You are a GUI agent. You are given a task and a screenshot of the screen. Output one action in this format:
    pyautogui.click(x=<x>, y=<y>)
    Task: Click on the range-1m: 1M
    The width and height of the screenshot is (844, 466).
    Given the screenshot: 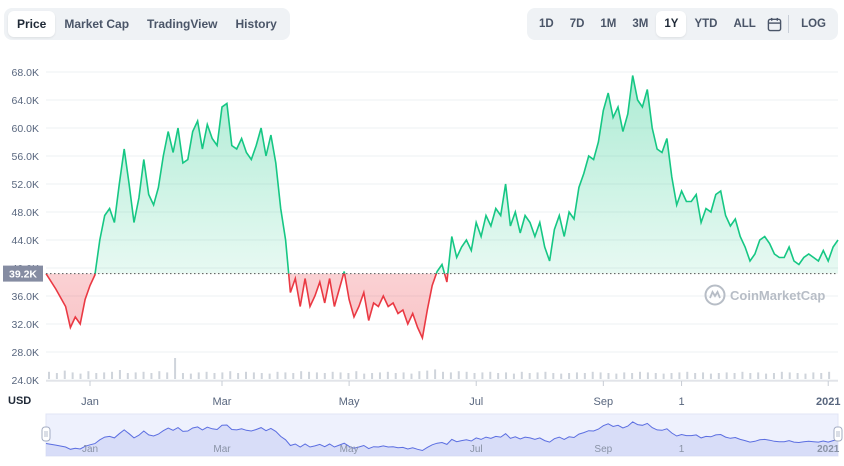 What is the action you would take?
    pyautogui.click(x=608, y=24)
    